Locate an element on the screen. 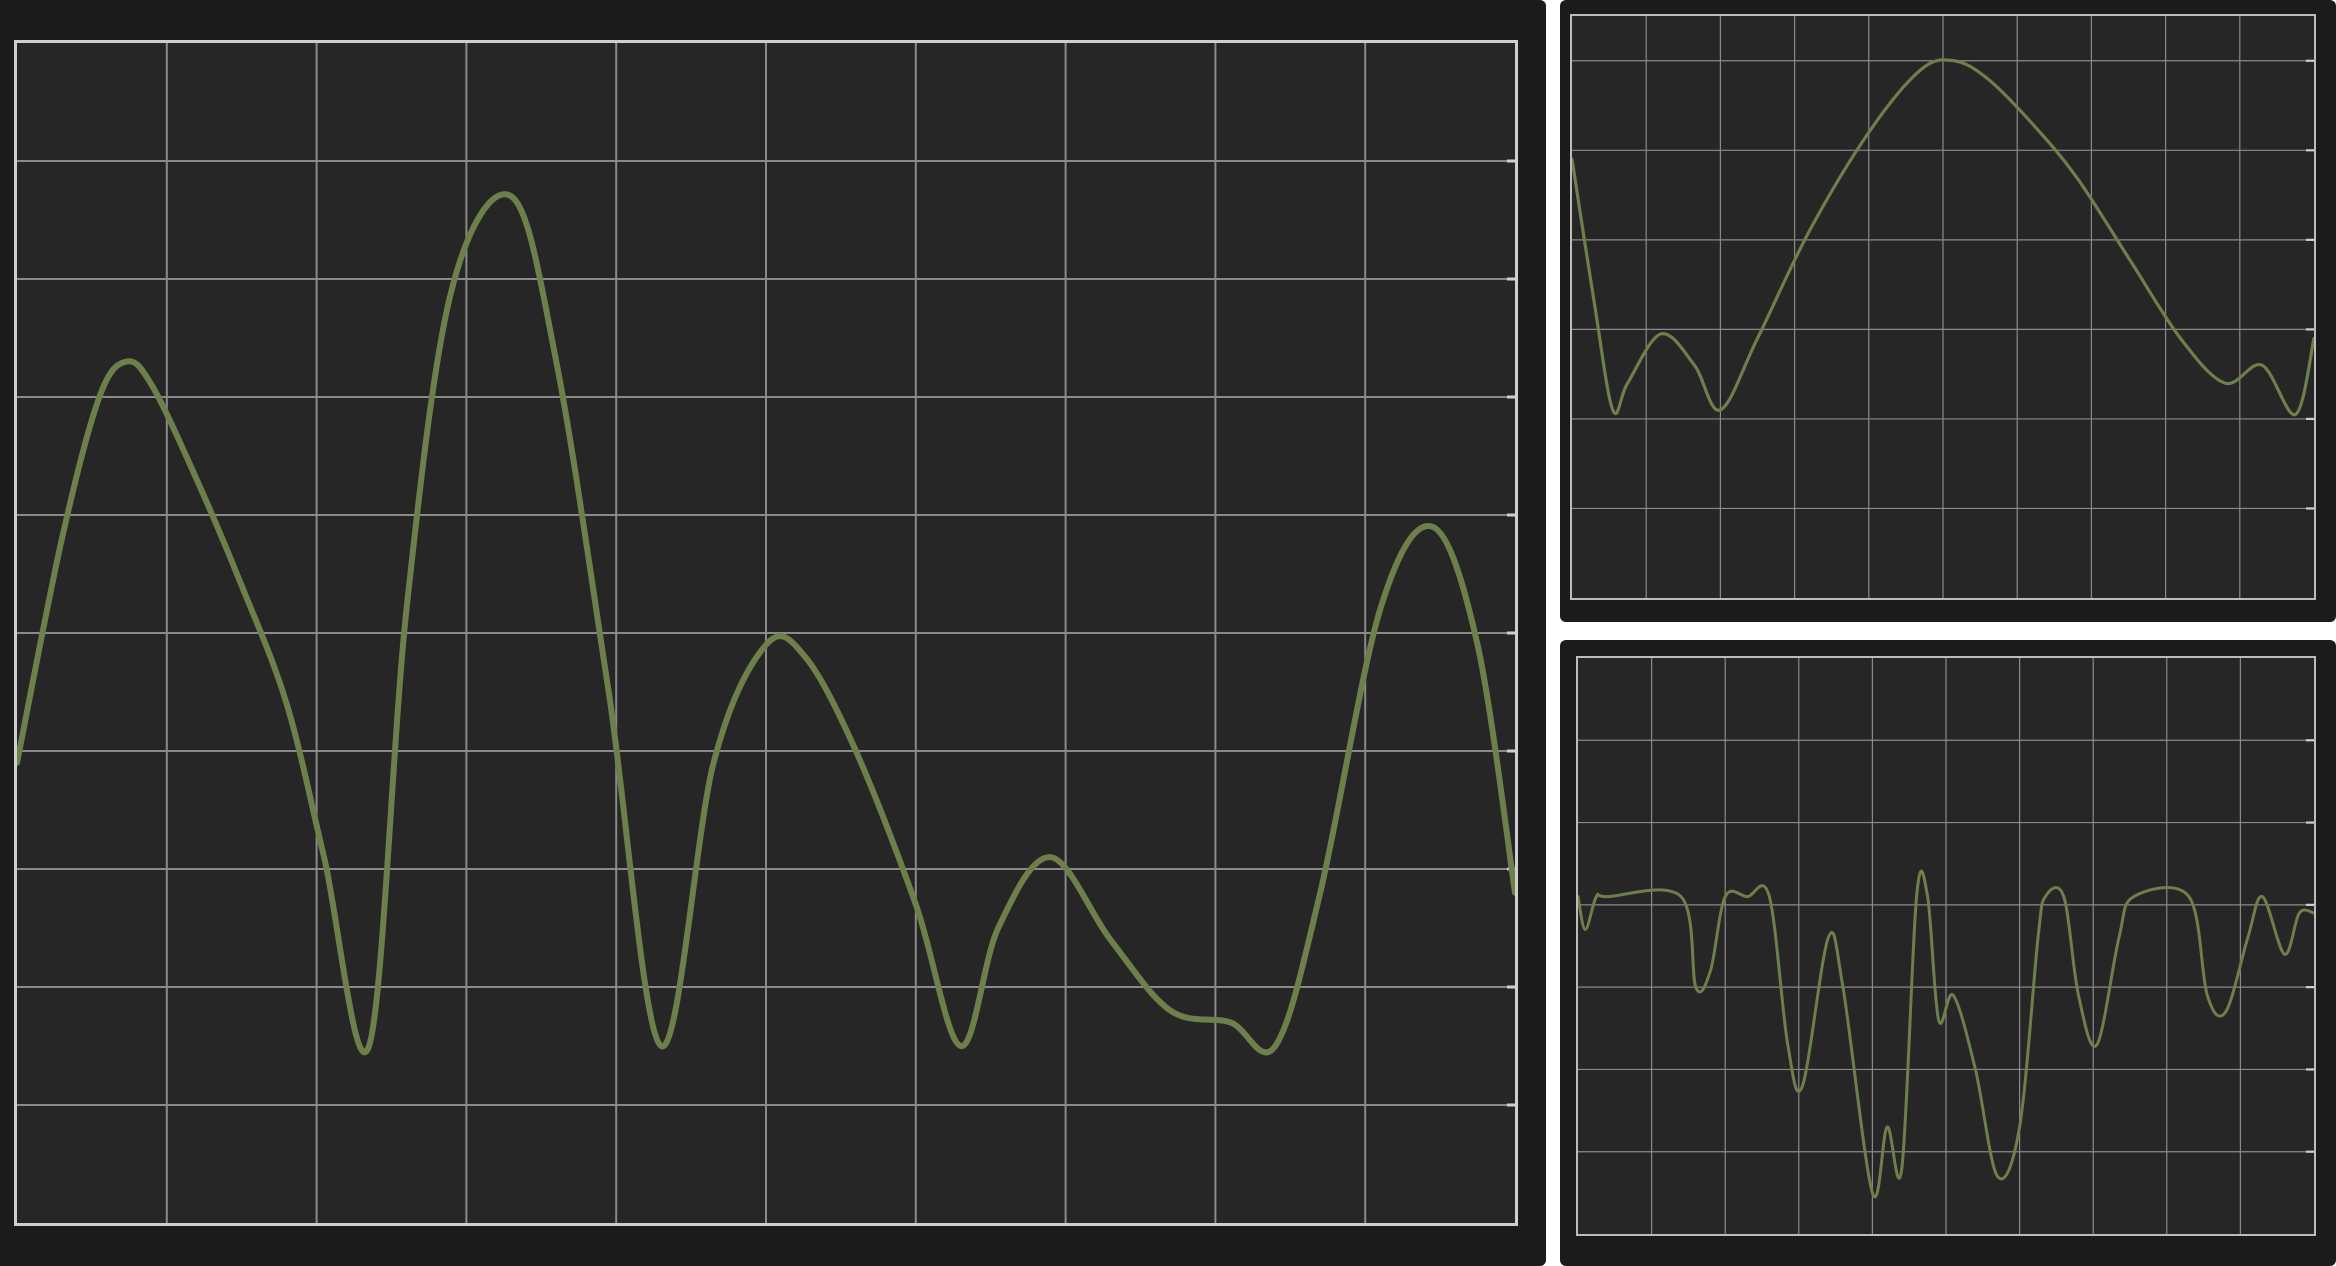  bottom-right-scope-display is located at coordinates (1946, 946).